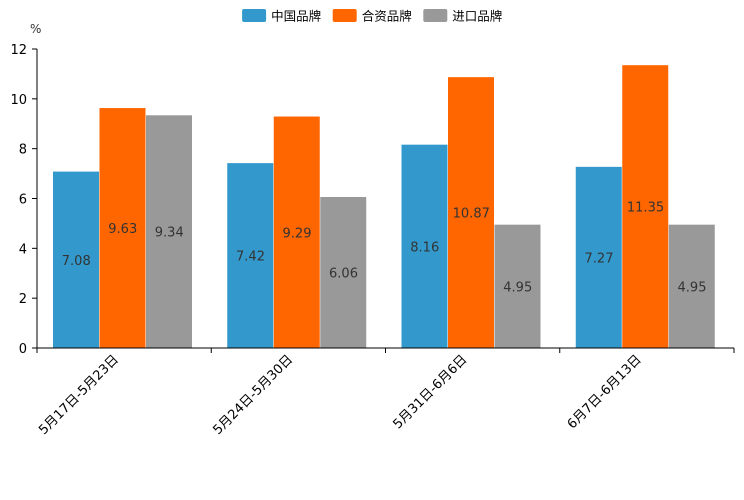 The image size is (744, 500). I want to click on bar-value-label: 9.29, so click(297, 233).